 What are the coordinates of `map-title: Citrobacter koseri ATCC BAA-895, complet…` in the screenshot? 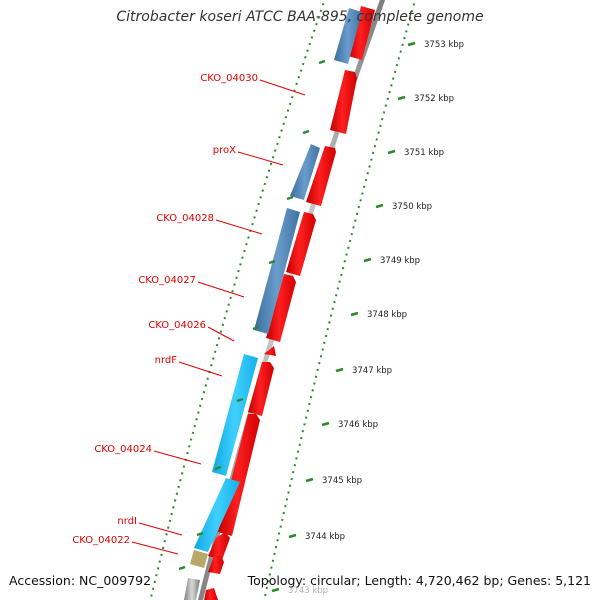 It's located at (300, 17).